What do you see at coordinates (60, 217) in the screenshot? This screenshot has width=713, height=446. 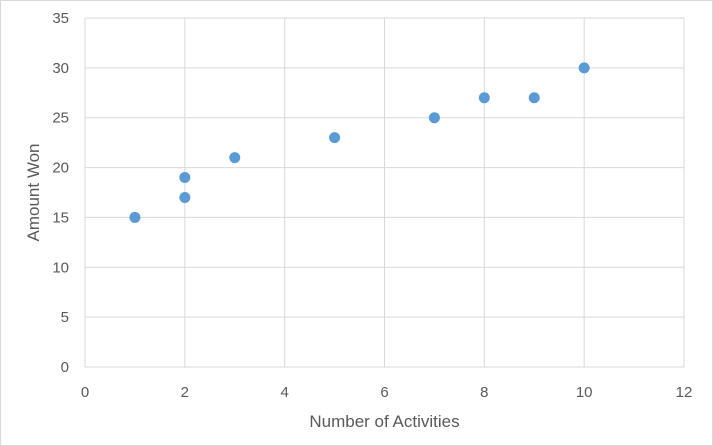 I see `y-tick-label: 15` at bounding box center [60, 217].